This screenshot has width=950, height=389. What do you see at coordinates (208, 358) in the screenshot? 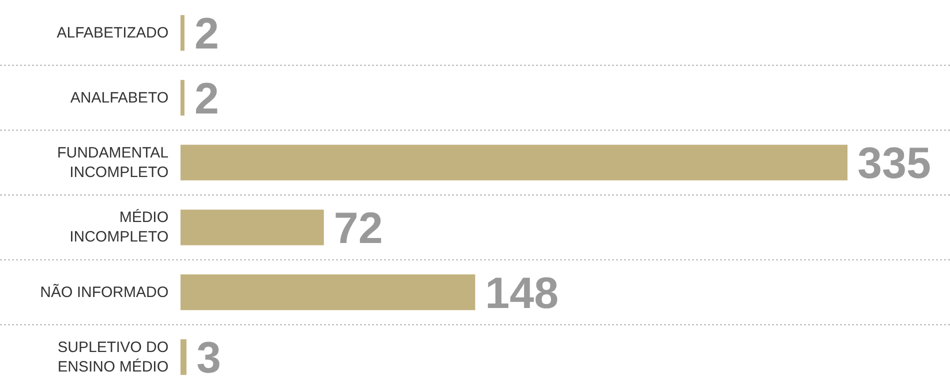
I see `data-label: 3` at bounding box center [208, 358].